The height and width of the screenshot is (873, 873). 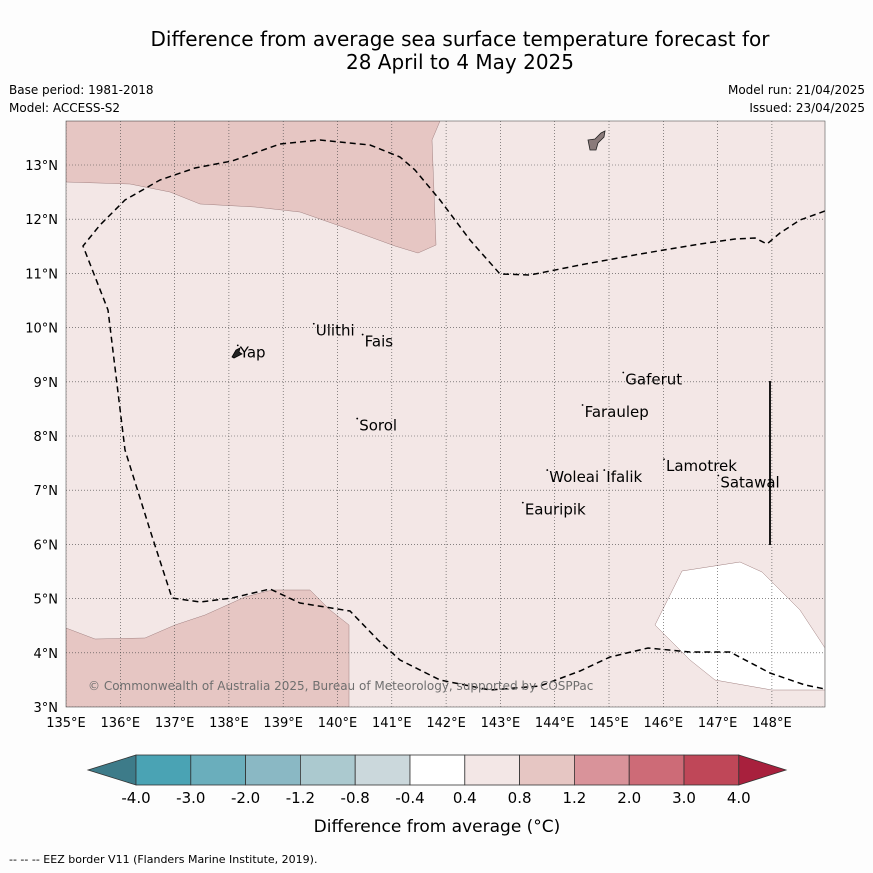 I want to click on lon-tick-label: 140°E, so click(x=338, y=723).